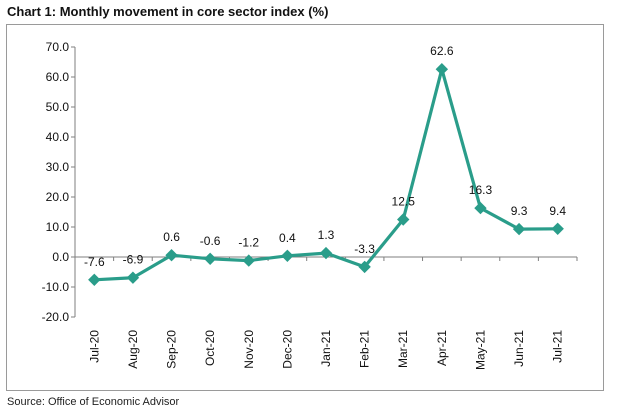 Image resolution: width=620 pixels, height=417 pixels. What do you see at coordinates (171, 237) in the screenshot?
I see `data-label: 0.6` at bounding box center [171, 237].